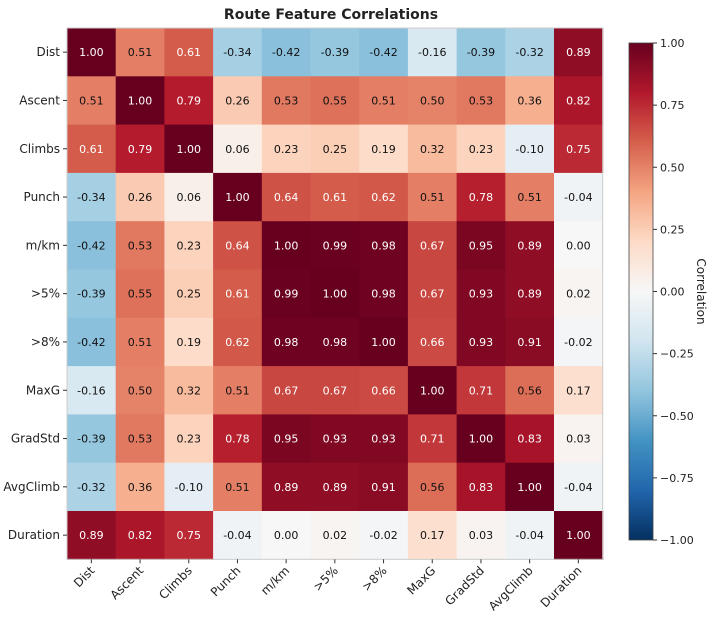 This screenshot has height=619, width=714. I want to click on cell-value-label: -0.10, so click(189, 487).